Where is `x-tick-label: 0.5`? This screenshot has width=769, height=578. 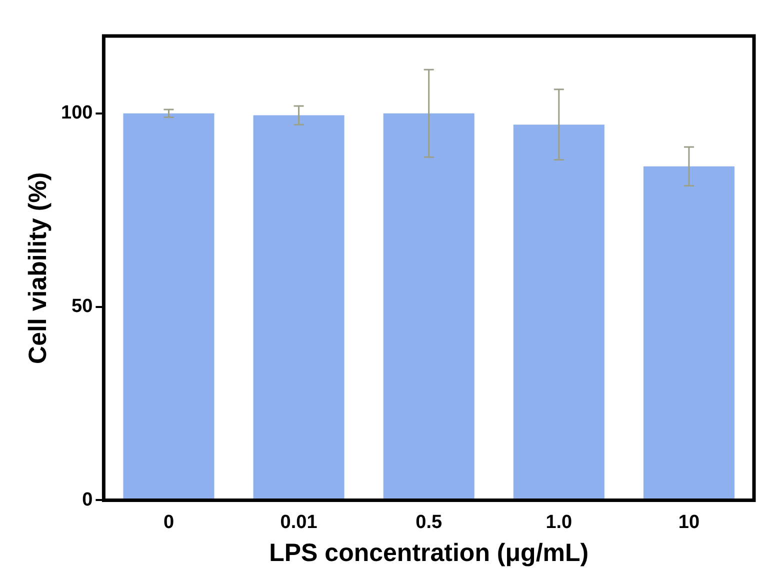
x-tick-label: 0.5 is located at coordinates (429, 522).